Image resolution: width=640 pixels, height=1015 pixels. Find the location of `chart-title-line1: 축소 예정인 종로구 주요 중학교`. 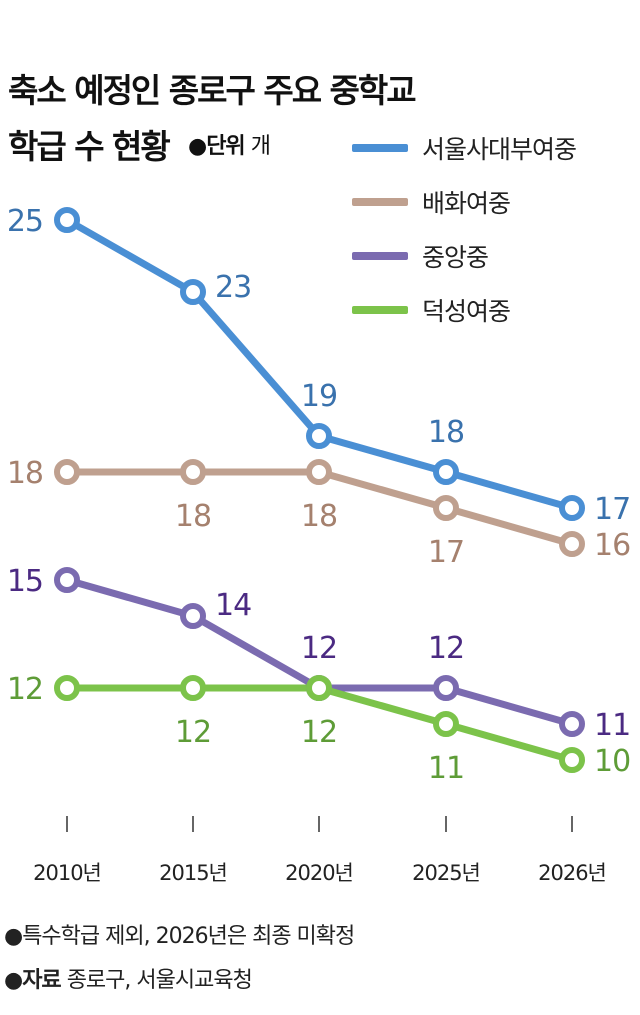

chart-title-line1: 축소 예정인 종로구 주요 중학교 is located at coordinates (212, 90).